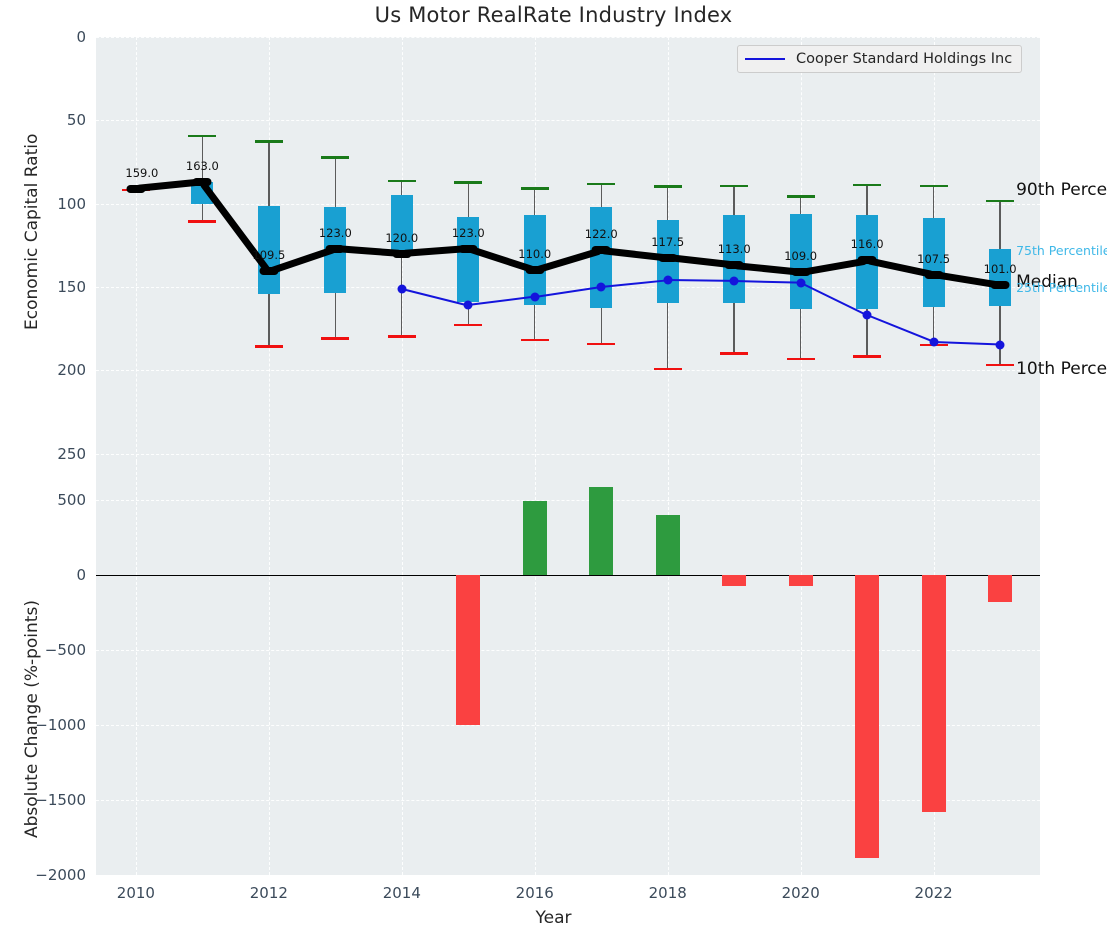  I want to click on annotation-10th-percentile: 10th Percentile, so click(1061, 368).